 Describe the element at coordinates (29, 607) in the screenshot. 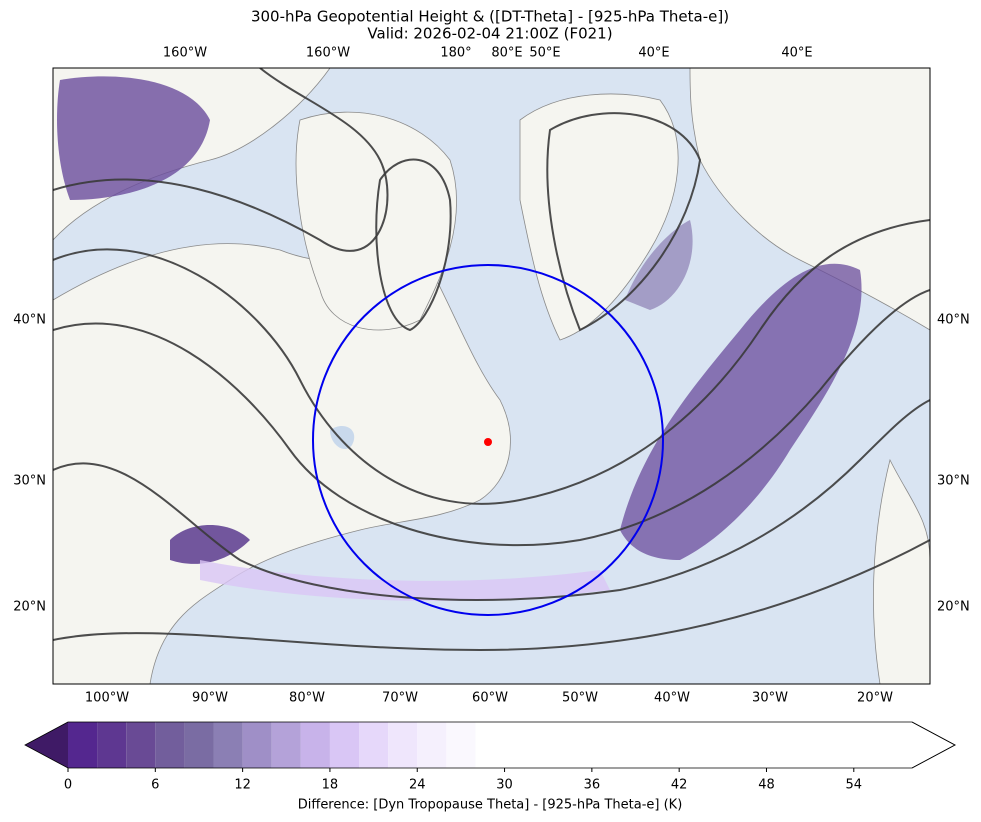

I see `left-lat-label: 20°N` at that location.